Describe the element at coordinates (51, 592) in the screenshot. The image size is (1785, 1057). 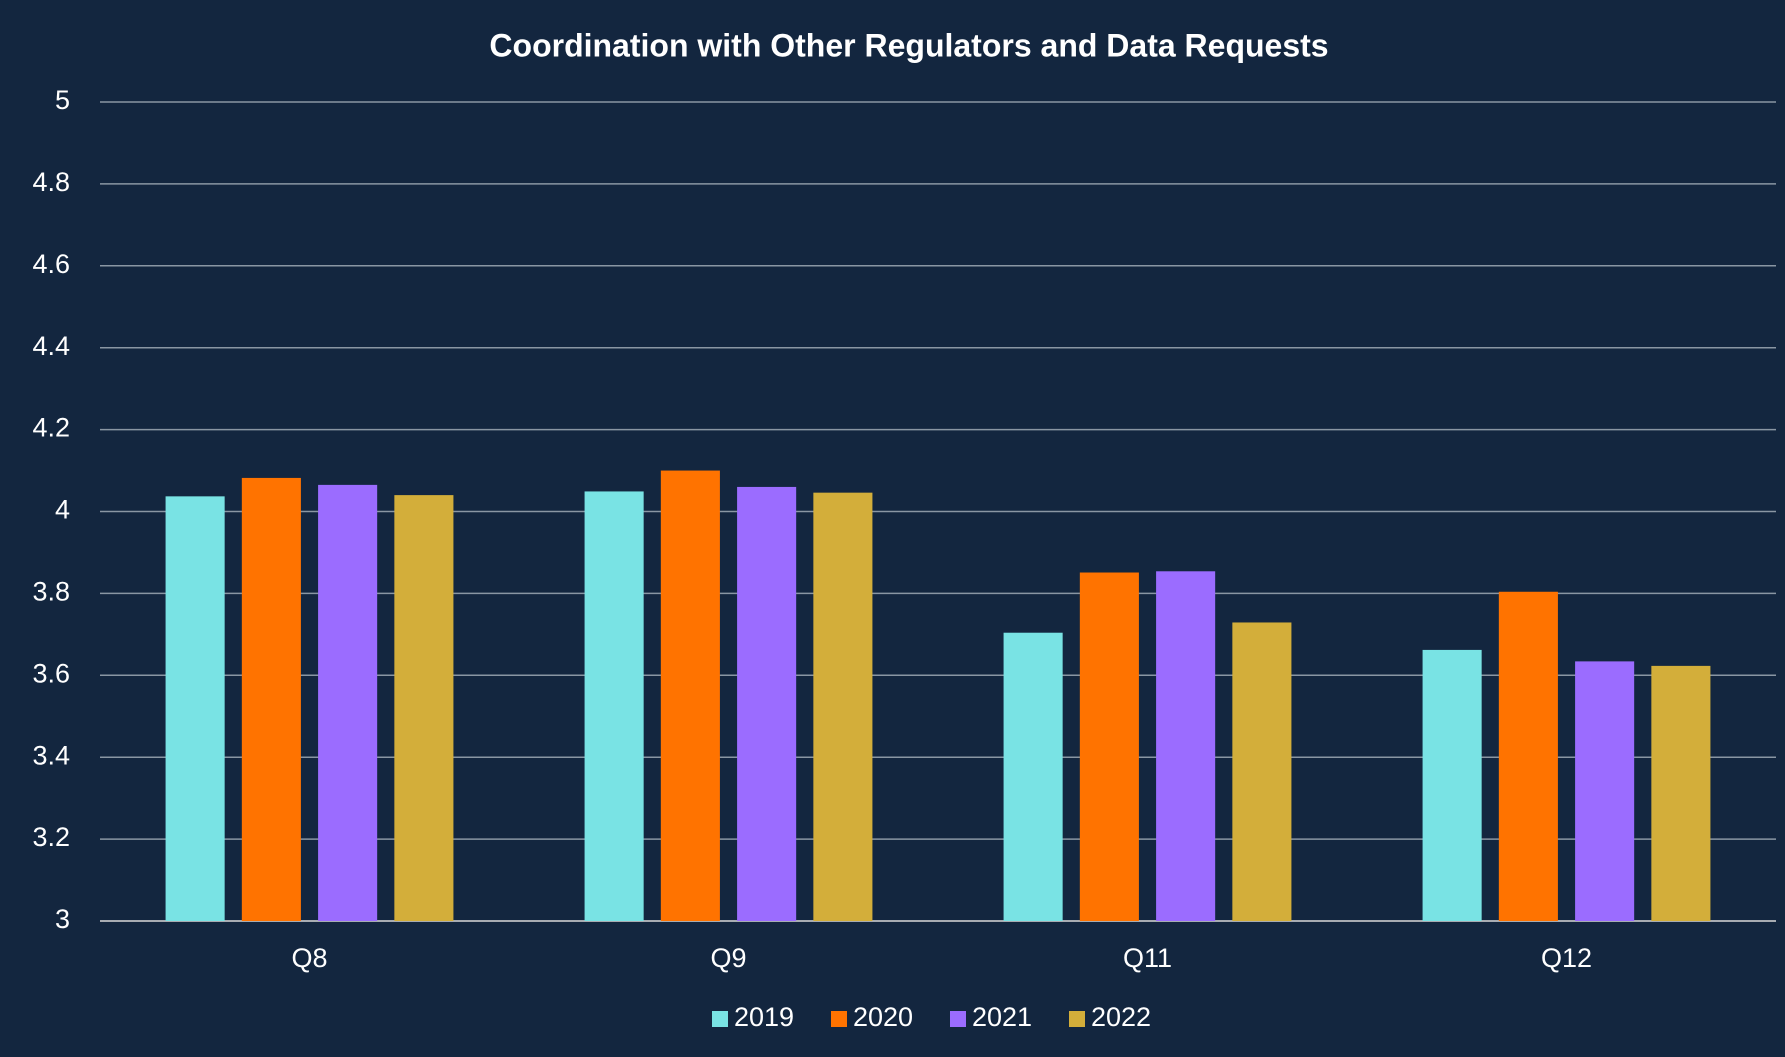
I see `y-tick-label: 3.8` at that location.